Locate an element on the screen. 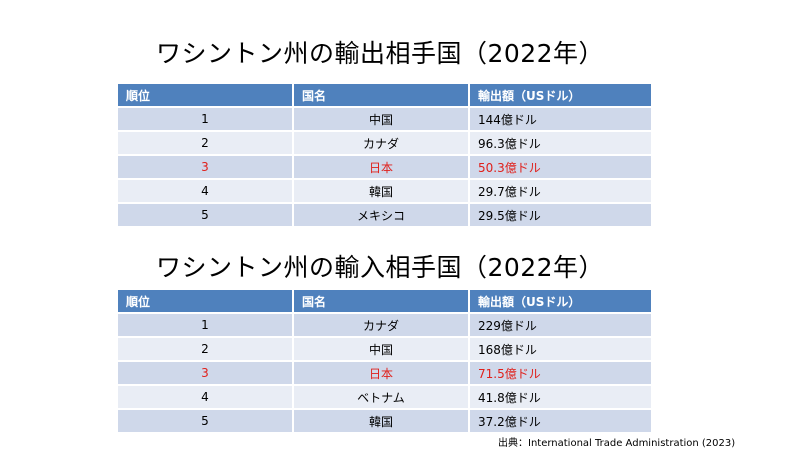 This screenshot has width=800, height=450. amount-cell: 71.5億ドル is located at coordinates (560, 372).